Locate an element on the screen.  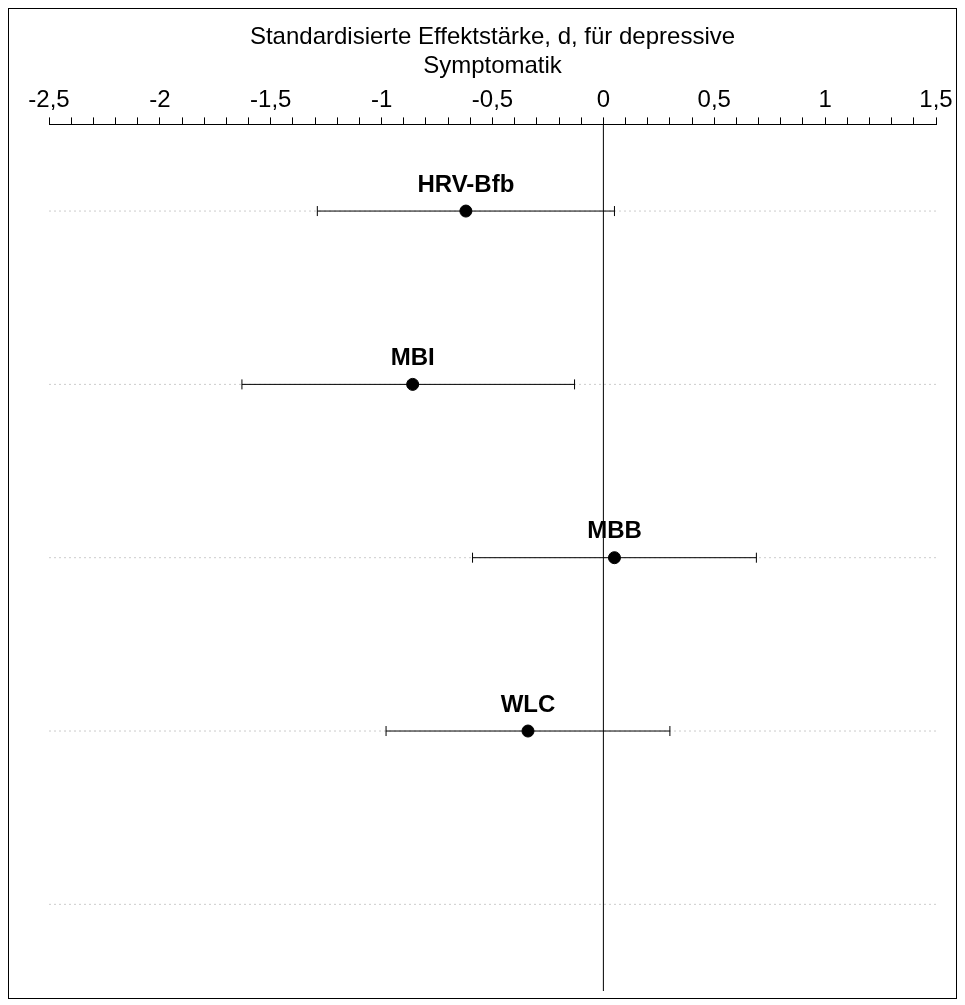
x-tick-label: 1 is located at coordinates (825, 98).